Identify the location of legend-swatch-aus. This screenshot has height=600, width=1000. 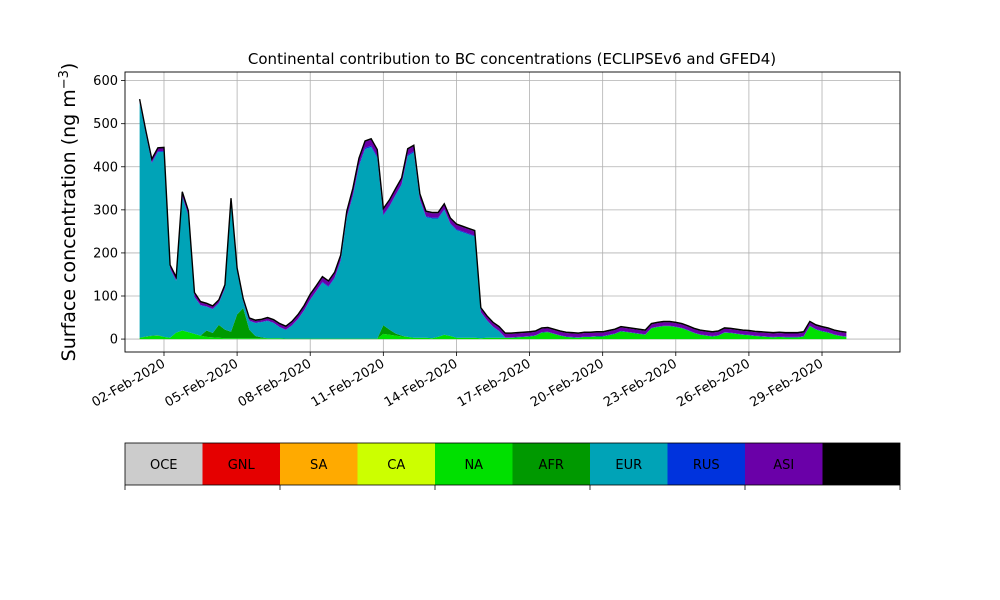
(861, 464).